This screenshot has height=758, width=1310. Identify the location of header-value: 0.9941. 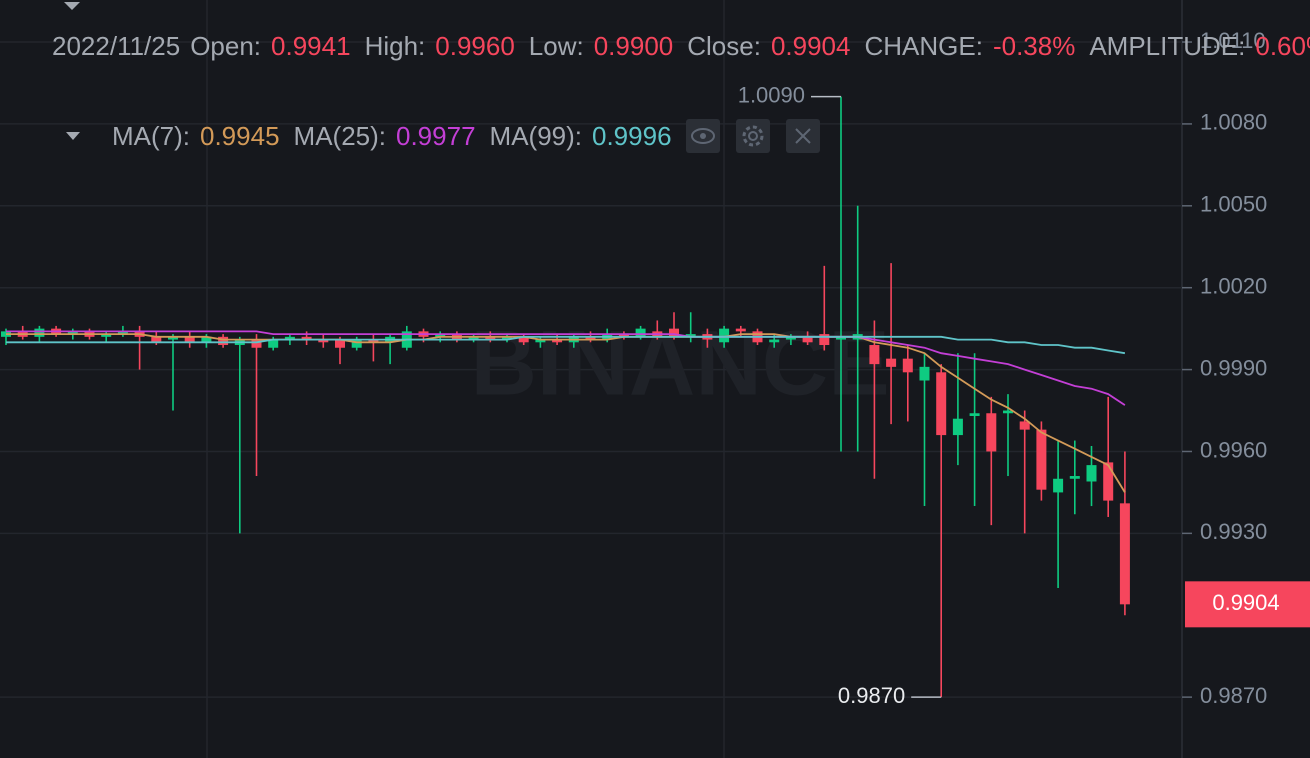
(311, 46).